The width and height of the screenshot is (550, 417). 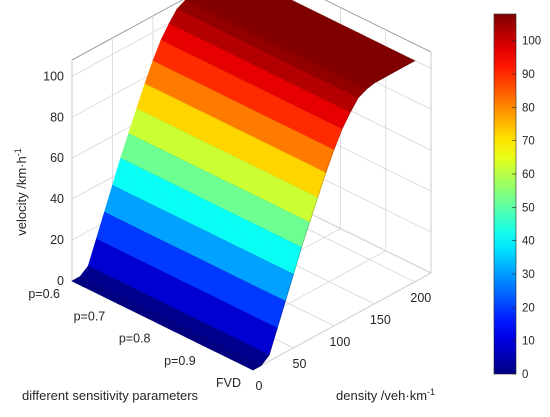 I want to click on x-tick-label: 100, so click(x=339, y=342).